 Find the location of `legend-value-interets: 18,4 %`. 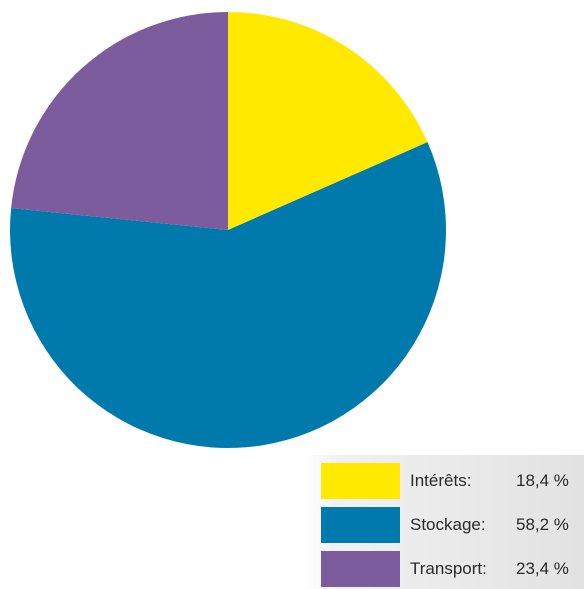

legend-value-interets: 18,4 % is located at coordinates (542, 480).